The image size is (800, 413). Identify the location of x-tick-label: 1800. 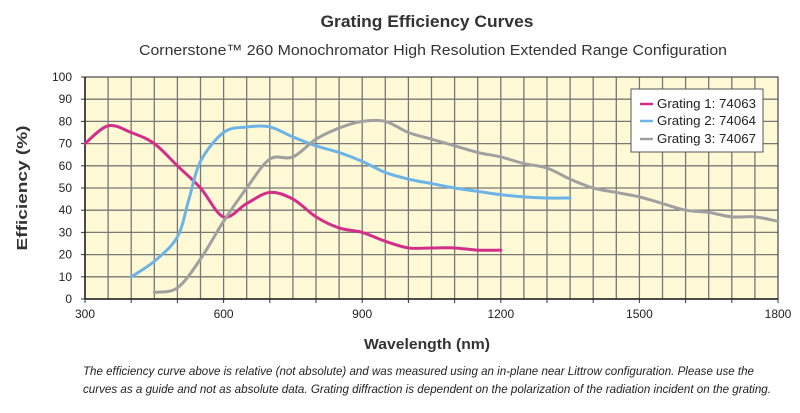
(778, 314).